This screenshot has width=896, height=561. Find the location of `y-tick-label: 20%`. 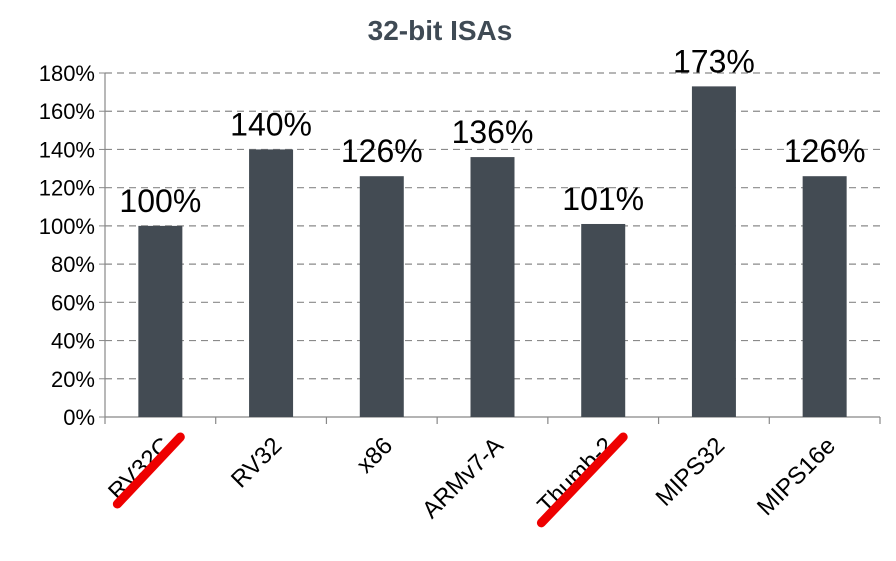

y-tick-label: 20% is located at coordinates (73, 379).